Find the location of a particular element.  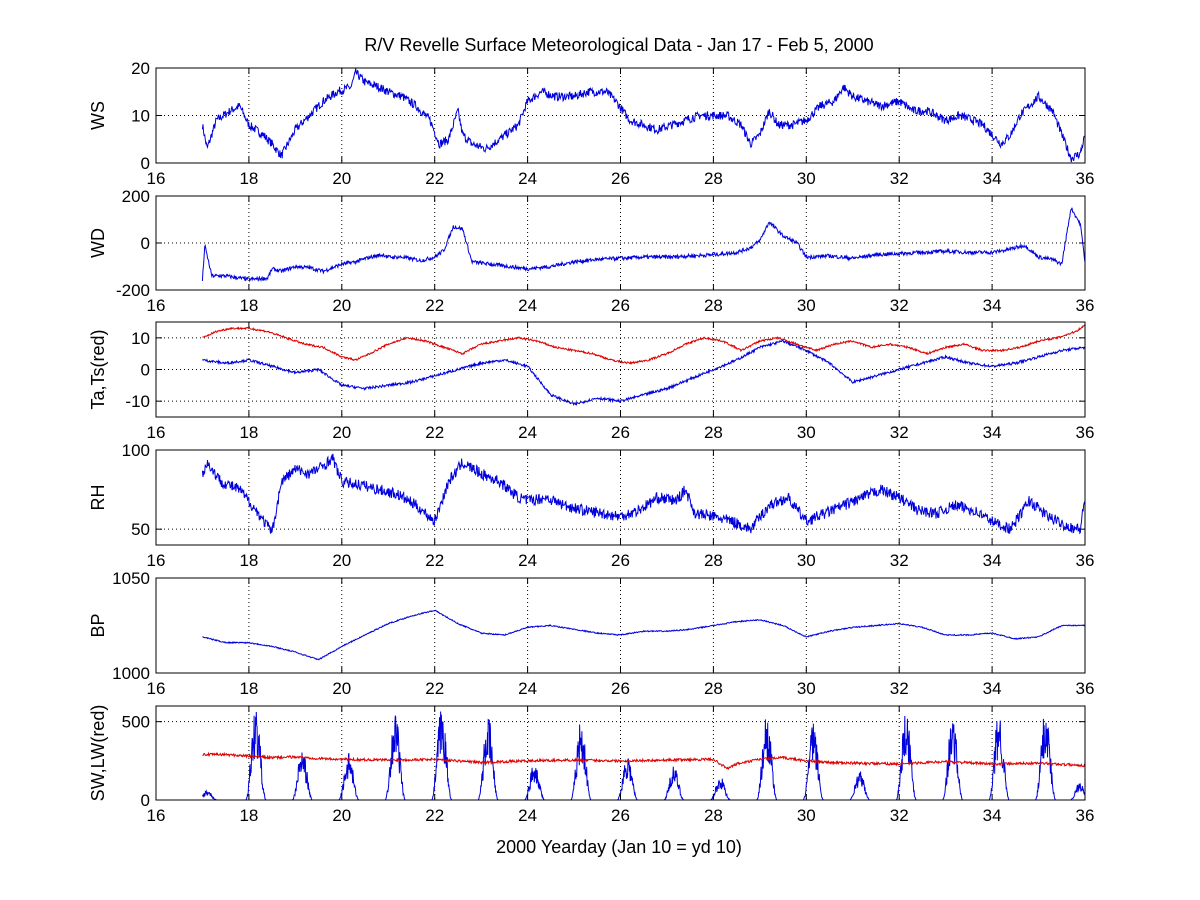

panel-3: 16 18 20 22 24 26 28 30 32 34 36 -10 0 10 Ta,Ts(red) is located at coordinates (591, 381).